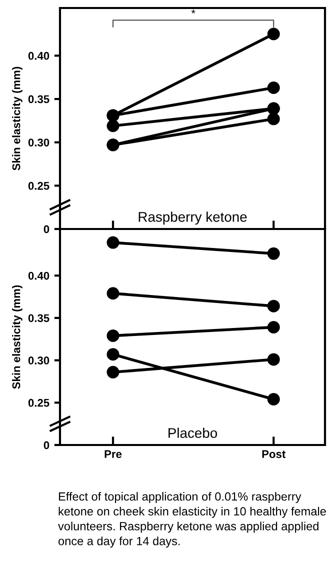  Describe the element at coordinates (193, 433) in the screenshot. I see `text: Placebo` at that location.